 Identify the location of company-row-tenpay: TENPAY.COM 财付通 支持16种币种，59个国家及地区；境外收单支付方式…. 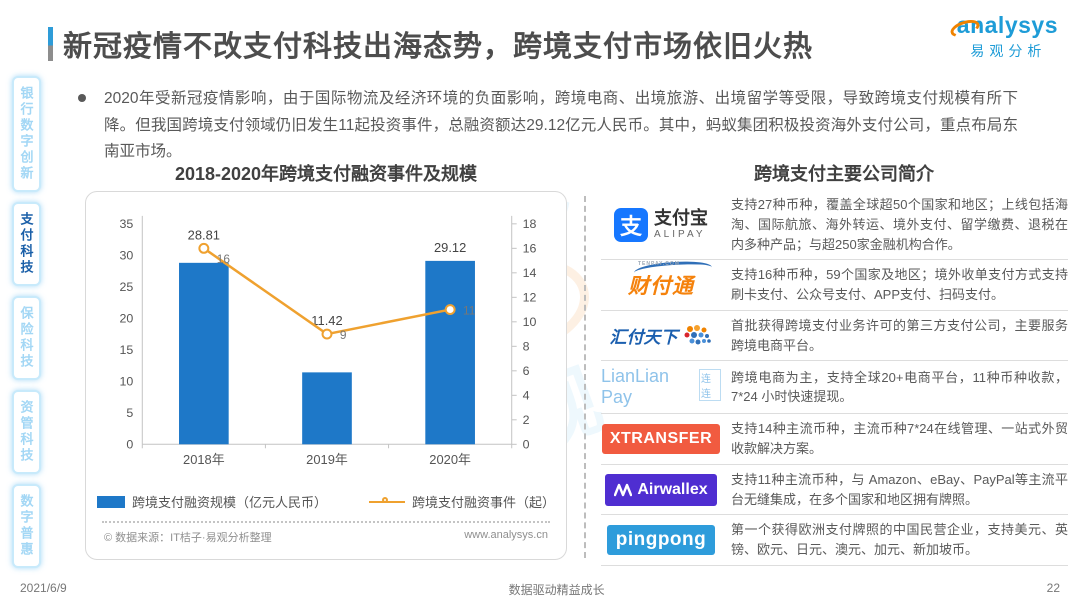
(834, 285).